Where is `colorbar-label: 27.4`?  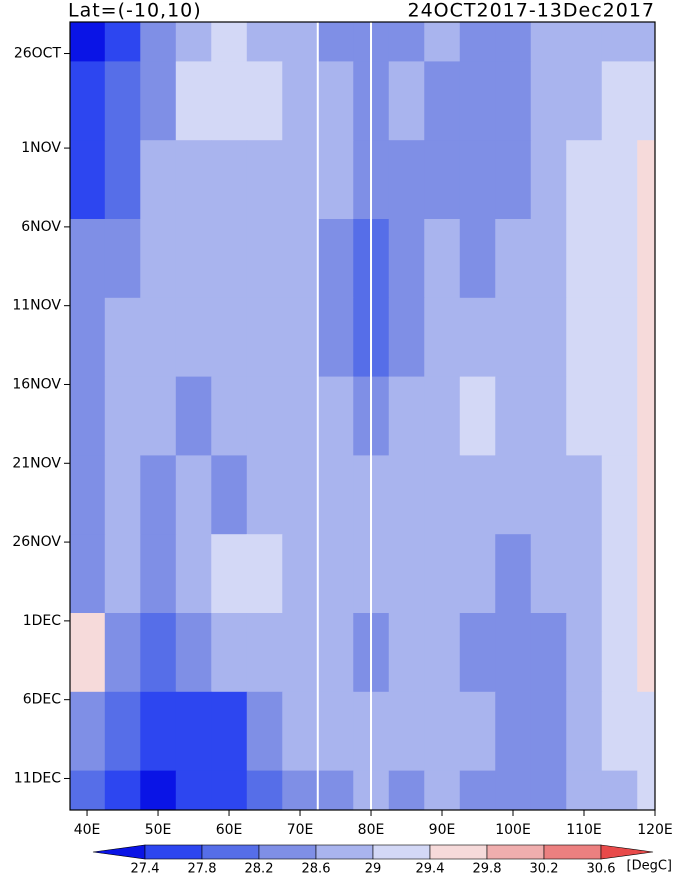 colorbar-label: 27.4 is located at coordinates (145, 869).